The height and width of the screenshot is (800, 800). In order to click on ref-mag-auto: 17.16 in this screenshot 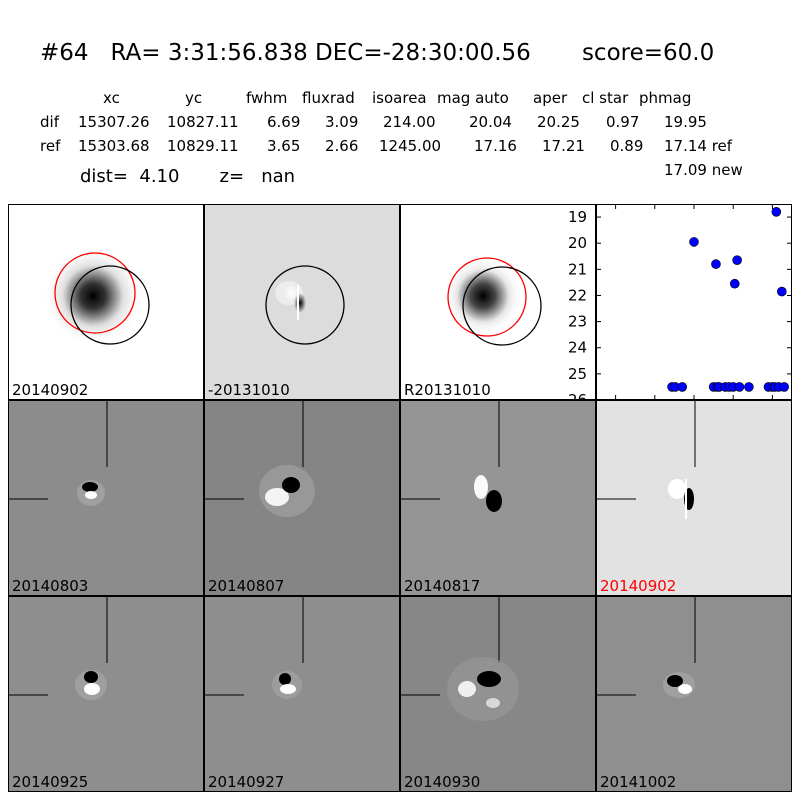, I will do `click(495, 146)`.